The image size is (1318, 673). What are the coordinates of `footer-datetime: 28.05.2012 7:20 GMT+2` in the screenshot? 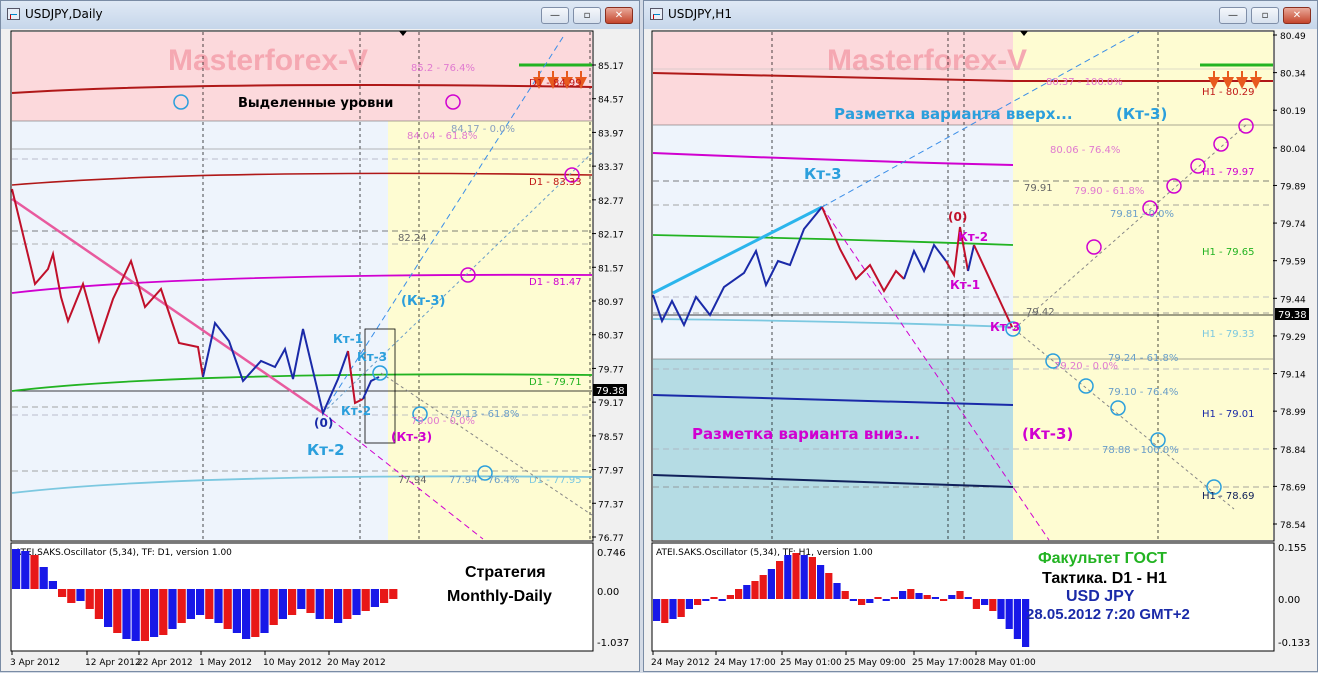 It's located at (1108, 614).